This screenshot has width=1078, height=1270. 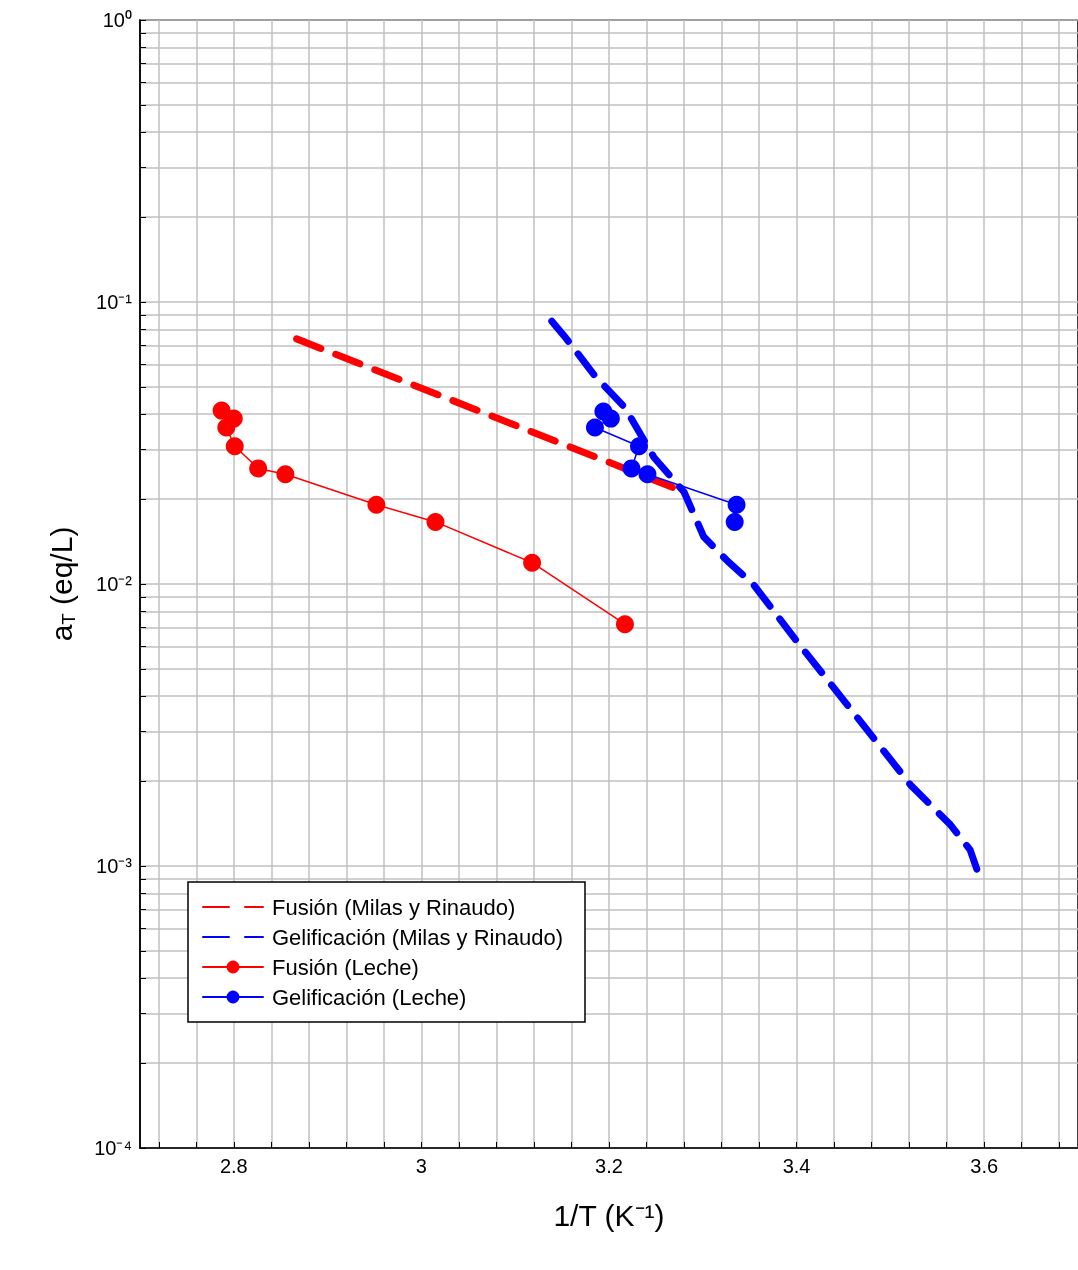 I want to click on y-tick-label: 10⁻¹, so click(x=114, y=302).